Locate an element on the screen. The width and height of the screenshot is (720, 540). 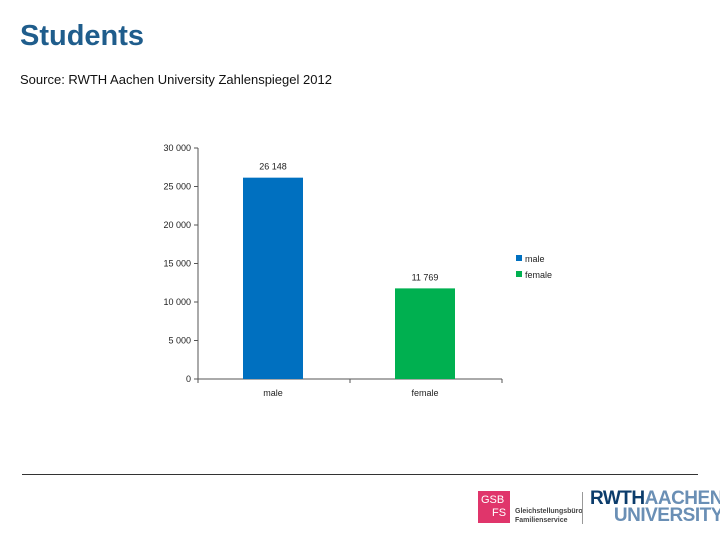
data-label-male: 26 148 is located at coordinates (273, 167).